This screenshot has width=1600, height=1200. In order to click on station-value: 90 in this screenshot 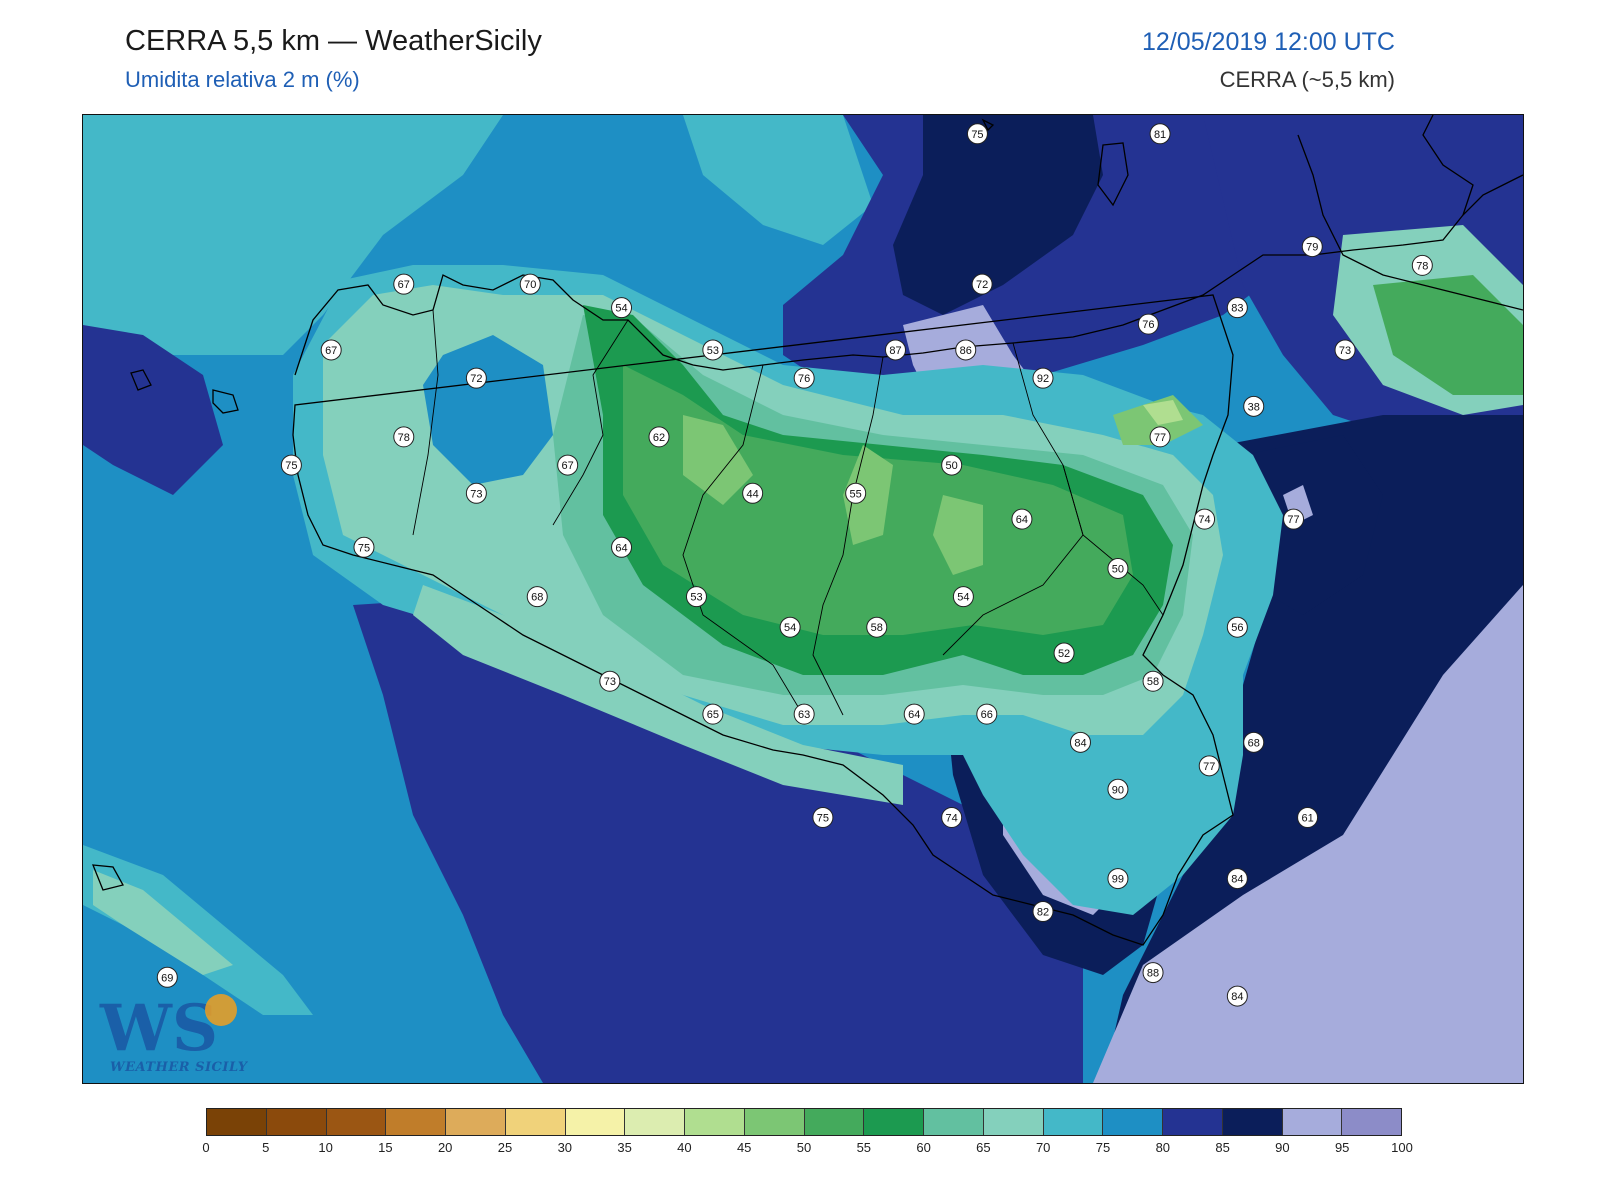, I will do `click(1118, 790)`.